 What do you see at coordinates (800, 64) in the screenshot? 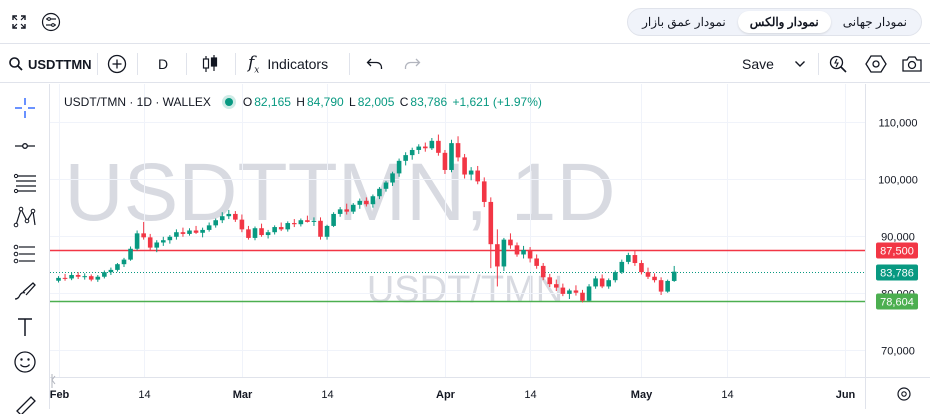
I see `save-menu-button` at bounding box center [800, 64].